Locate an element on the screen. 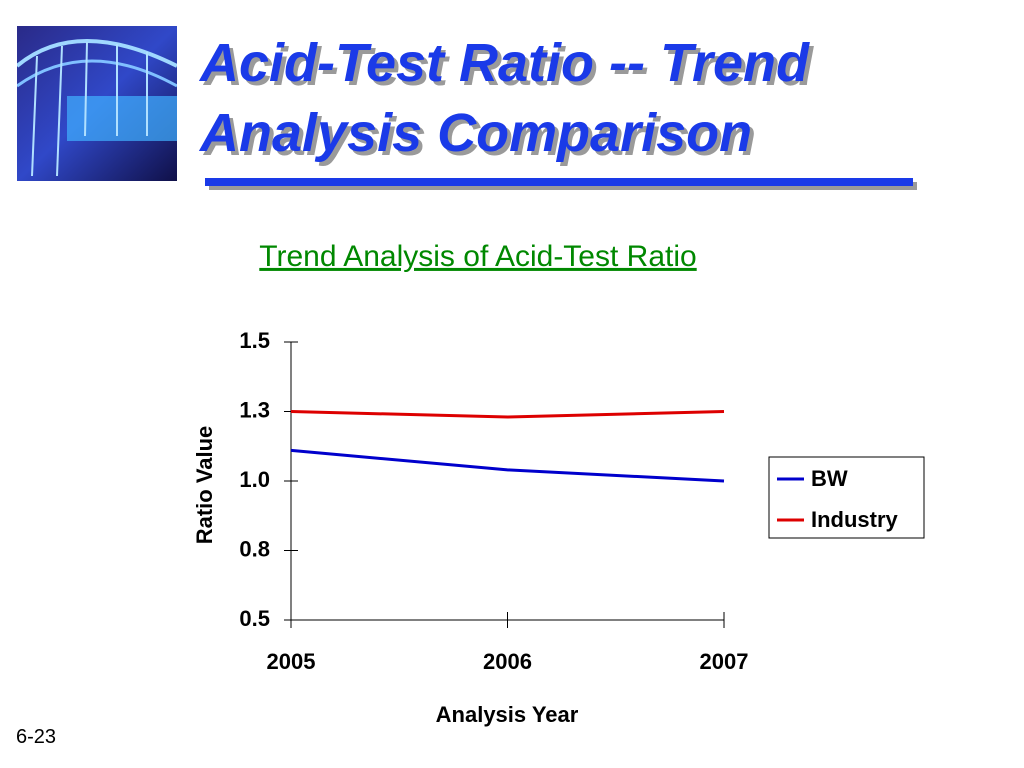  y-tick-label: 1.3 is located at coordinates (254, 409).